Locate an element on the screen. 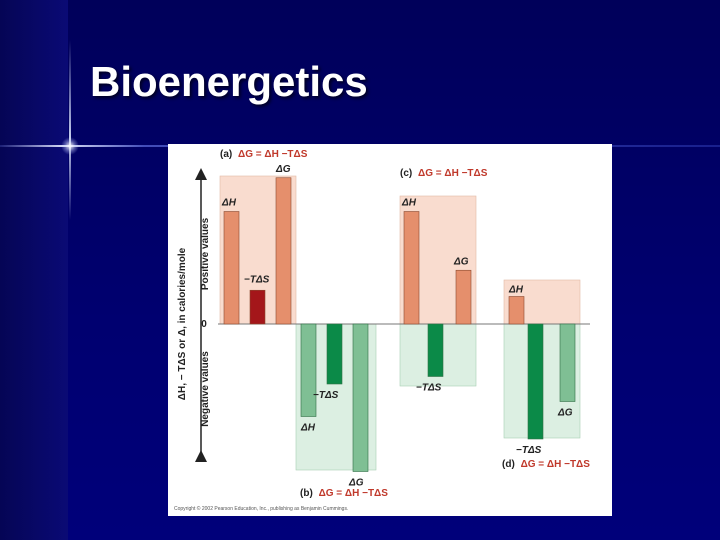 The height and width of the screenshot is (540, 720). light-flare-center is located at coordinates (70, 146).